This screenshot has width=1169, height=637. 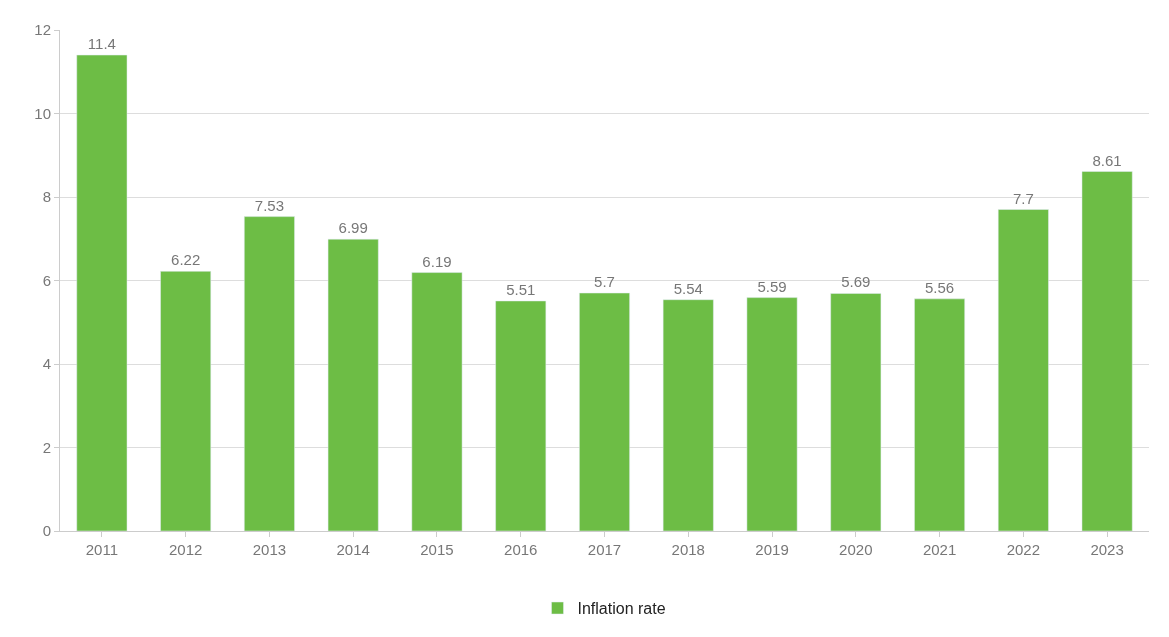 I want to click on data-label: 11.4, so click(x=101, y=44).